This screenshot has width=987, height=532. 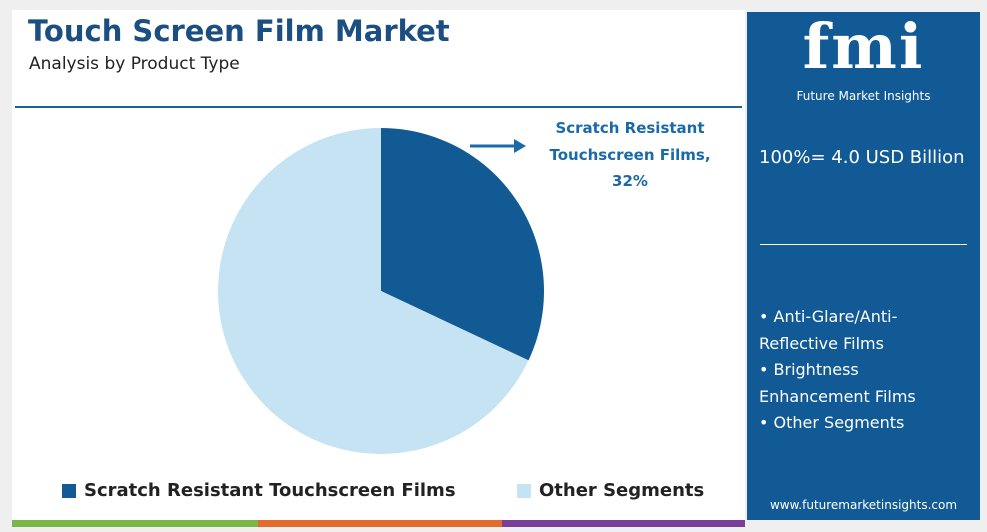 What do you see at coordinates (828, 330) in the screenshot?
I see `bullet-item: • Anti-Glare/Anti-Reflective Films` at bounding box center [828, 330].